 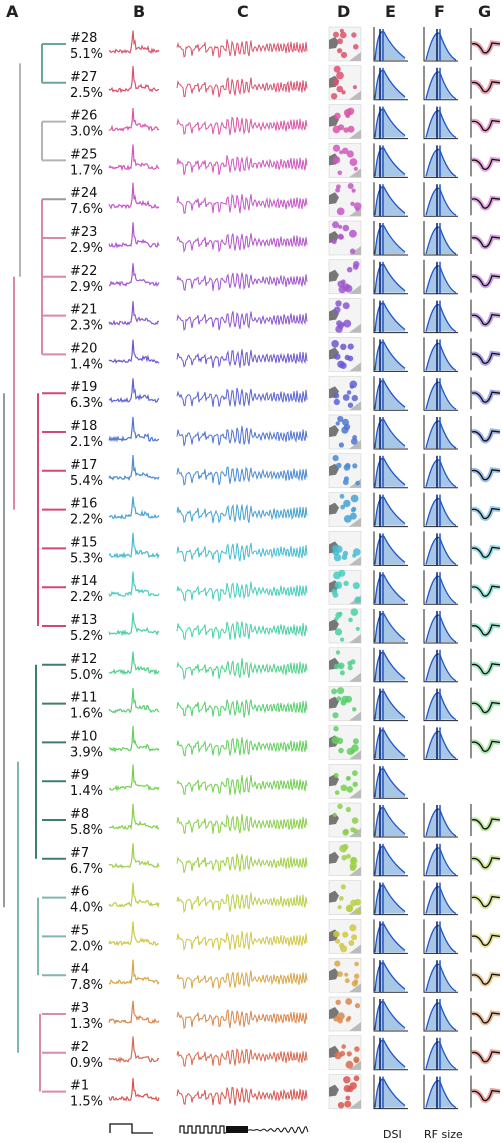 I want to click on cluster-id: #23, so click(x=83, y=232).